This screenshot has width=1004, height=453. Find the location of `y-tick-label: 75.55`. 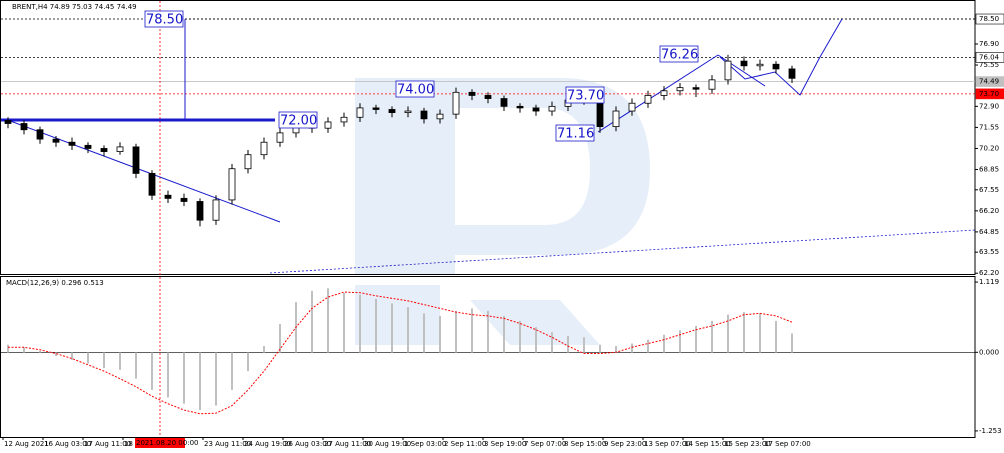

y-tick-label: 75.55 is located at coordinates (989, 65).